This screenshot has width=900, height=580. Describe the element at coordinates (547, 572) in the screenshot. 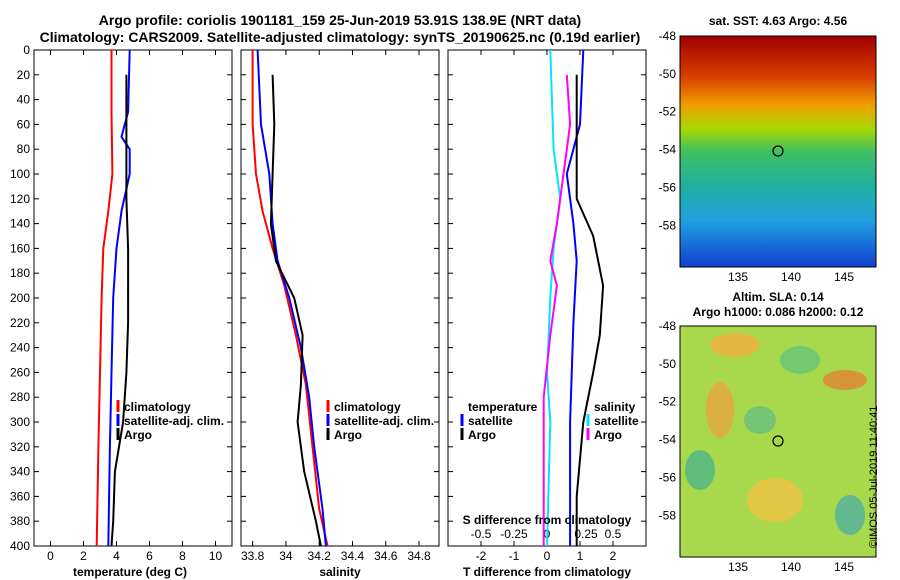

I see `difference-xlabel: T difference from climatology` at that location.